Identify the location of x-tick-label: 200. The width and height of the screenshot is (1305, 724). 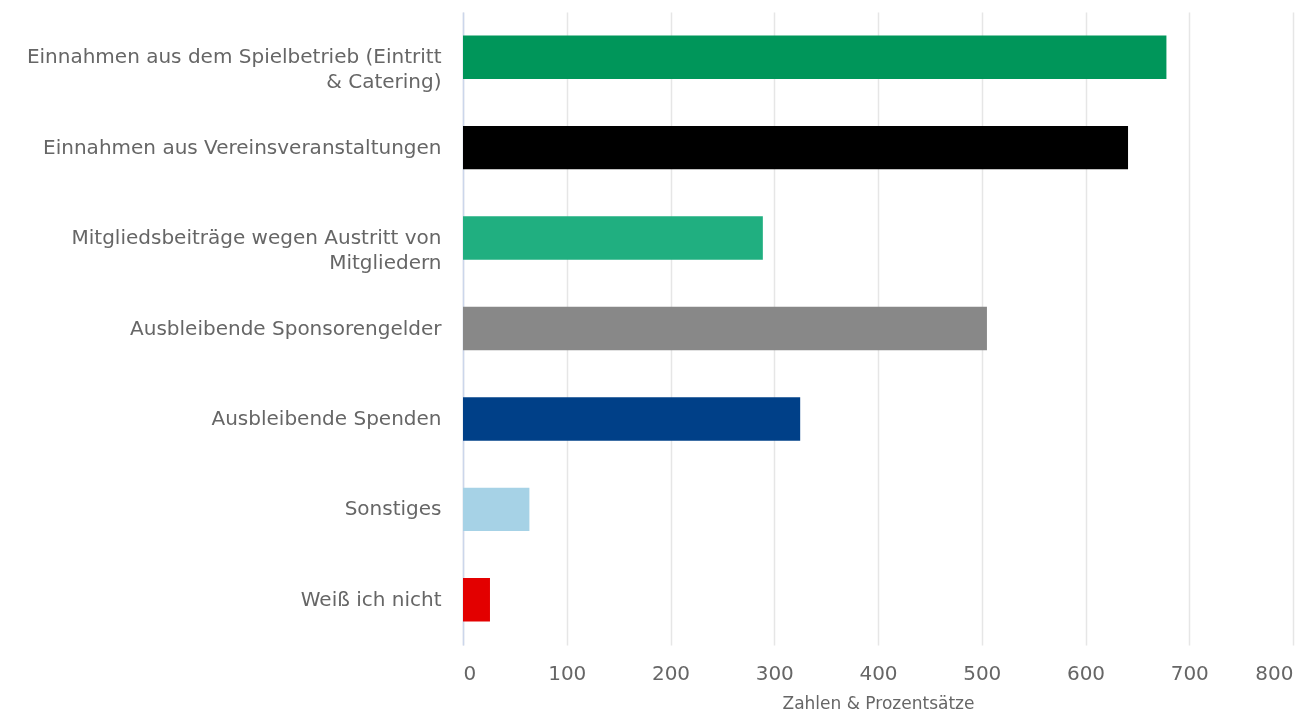
(671, 672).